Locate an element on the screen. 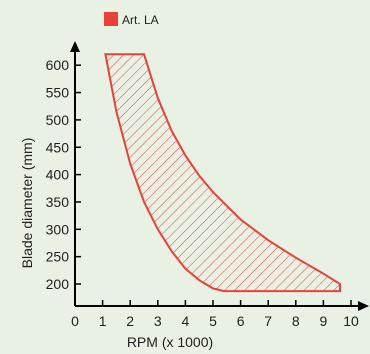 Image resolution: width=370 pixels, height=354 pixels. x-tick-label-9: 9 is located at coordinates (324, 321).